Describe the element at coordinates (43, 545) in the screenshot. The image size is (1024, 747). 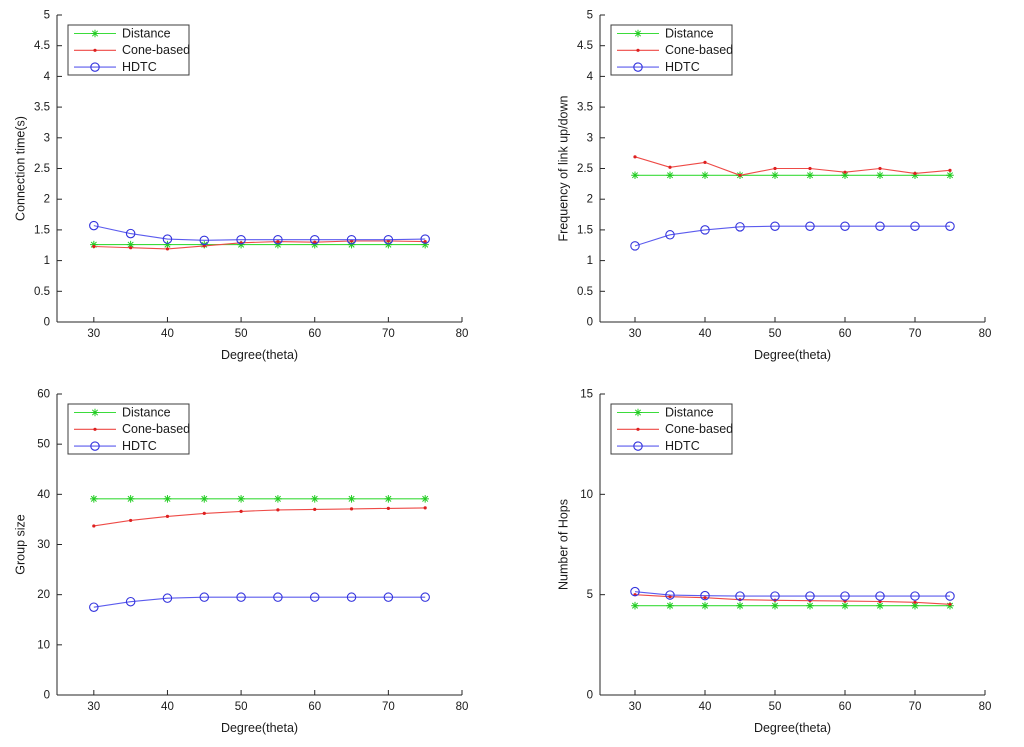
I see `y-tick-label: 30` at that location.